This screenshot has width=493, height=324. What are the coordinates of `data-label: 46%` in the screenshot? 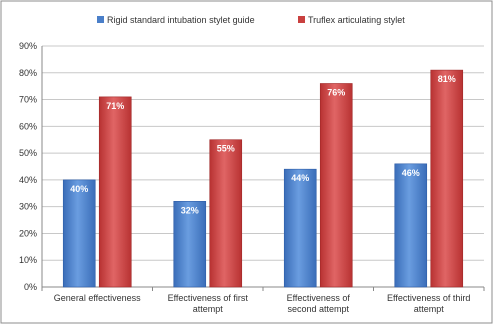 It's located at (411, 173).